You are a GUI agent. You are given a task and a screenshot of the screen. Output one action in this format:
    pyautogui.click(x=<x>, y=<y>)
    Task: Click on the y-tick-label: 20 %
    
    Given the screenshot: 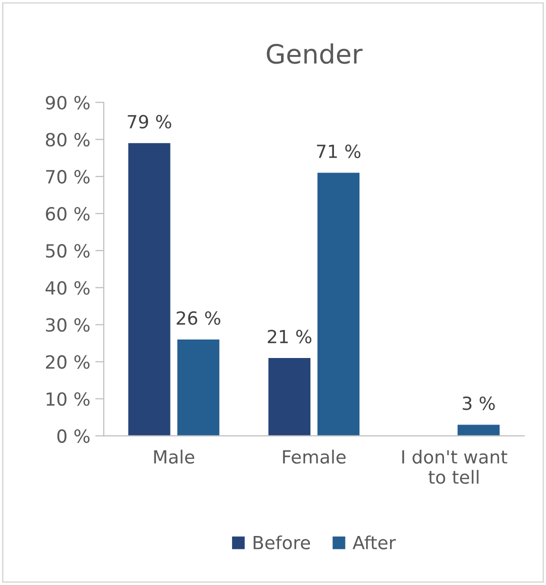 What is the action you would take?
    pyautogui.click(x=68, y=362)
    